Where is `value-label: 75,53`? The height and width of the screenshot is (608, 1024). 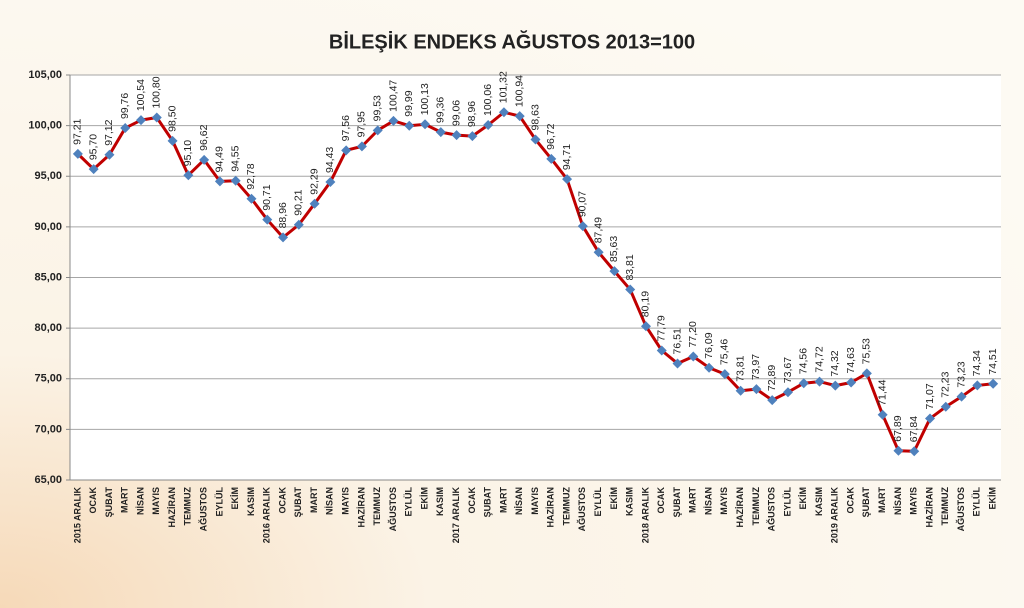 value-label: 75,53 is located at coordinates (867, 351).